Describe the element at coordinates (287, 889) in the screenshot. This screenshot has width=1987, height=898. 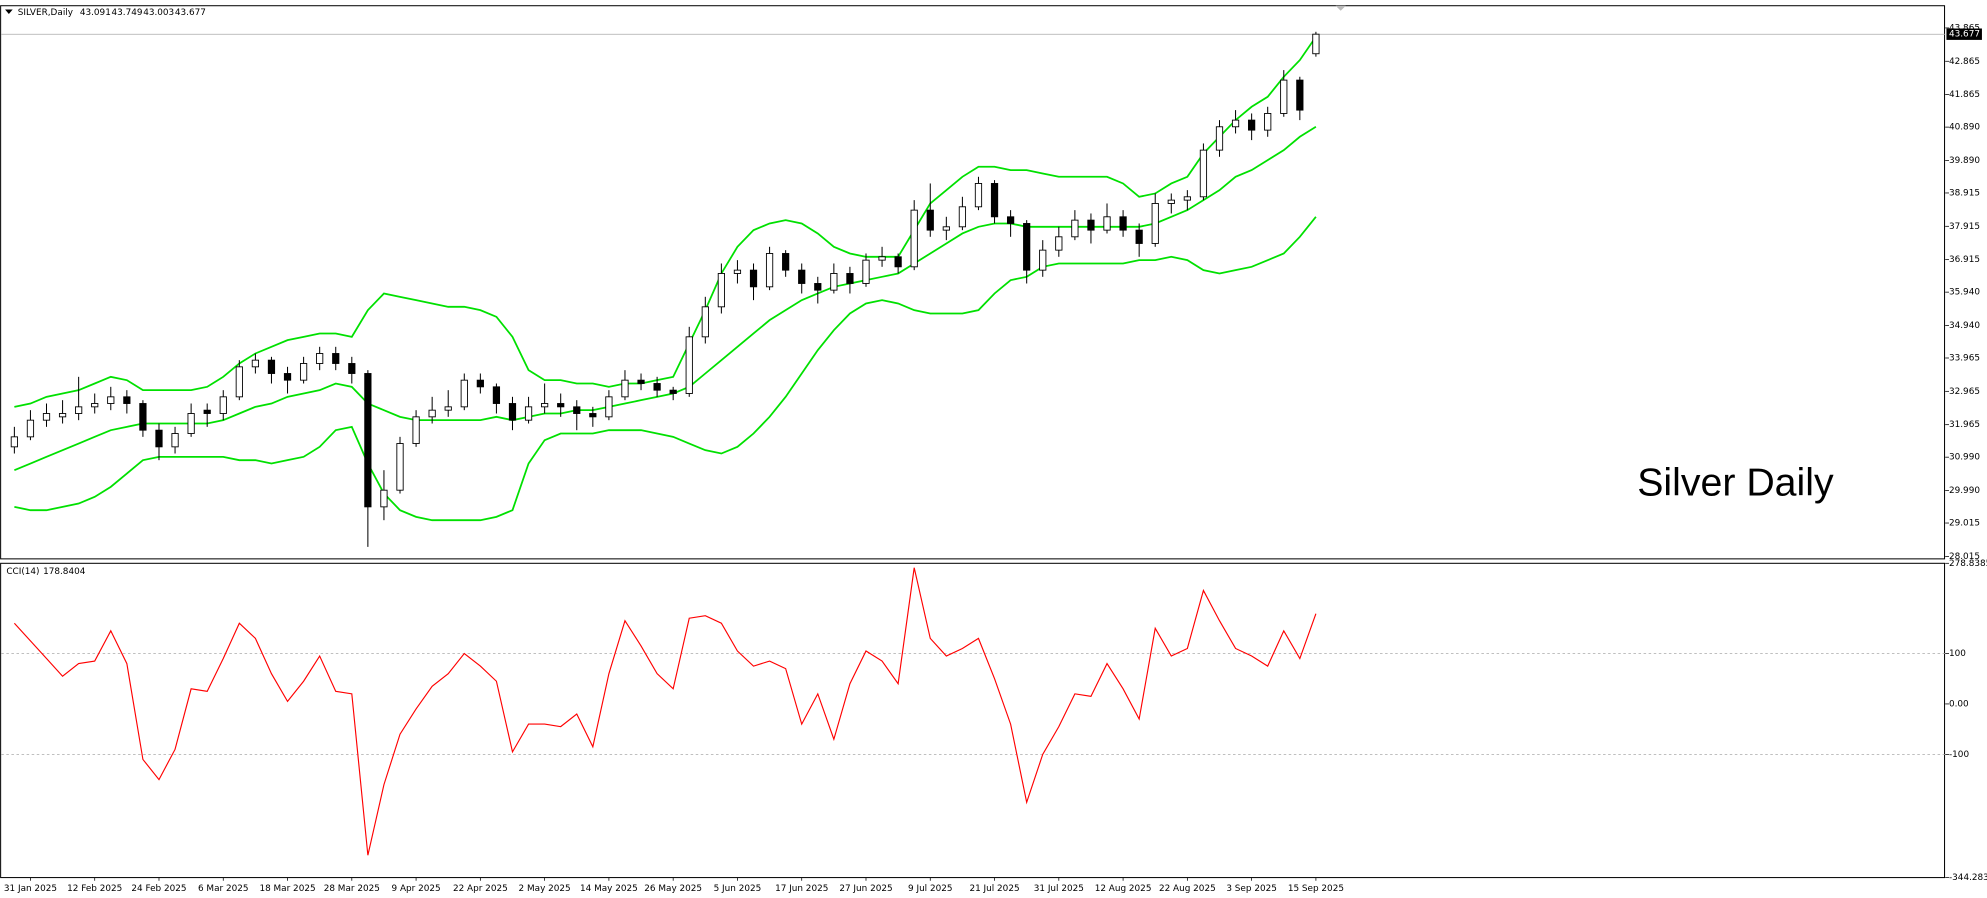
I see `x-tick-label: 18 Mar 2025` at that location.